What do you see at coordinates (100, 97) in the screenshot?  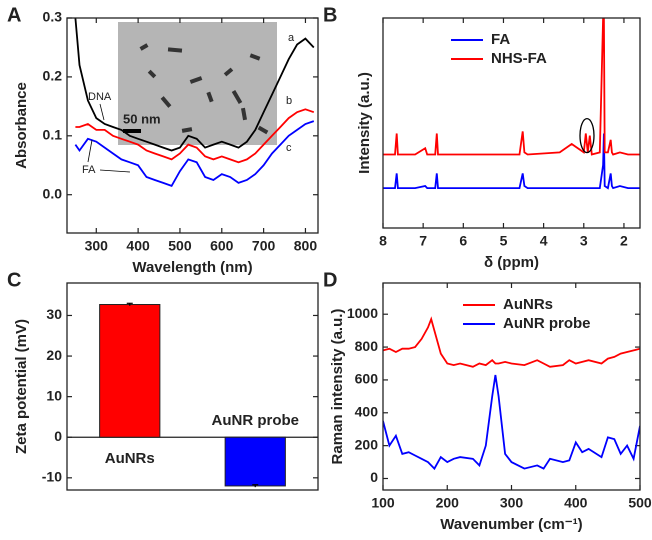 I see `annotation: DNA` at bounding box center [100, 97].